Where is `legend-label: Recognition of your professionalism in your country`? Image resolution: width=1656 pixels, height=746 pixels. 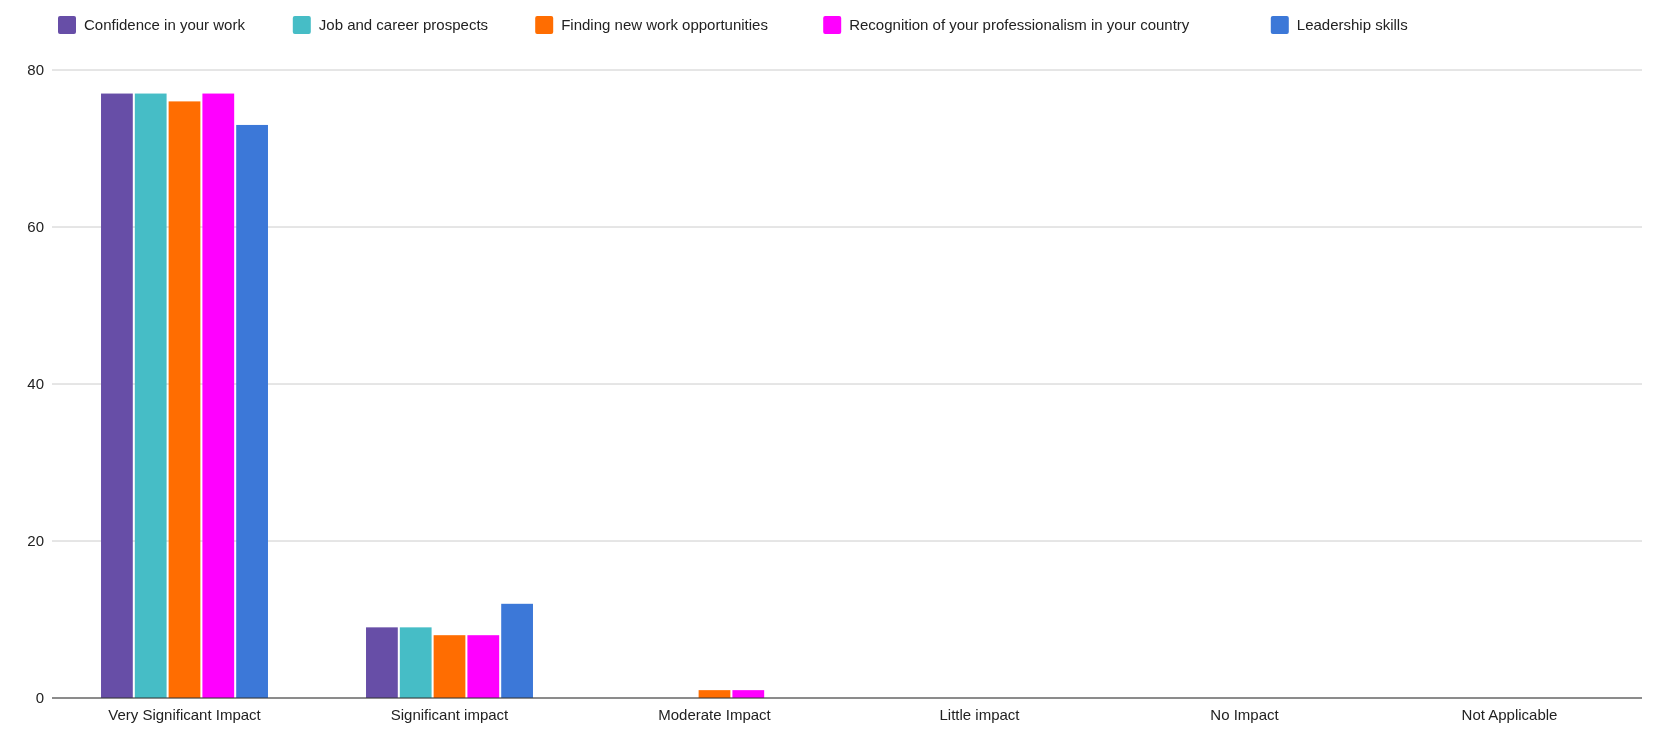 legend-label: Recognition of your professionalism in your country is located at coordinates (1019, 25).